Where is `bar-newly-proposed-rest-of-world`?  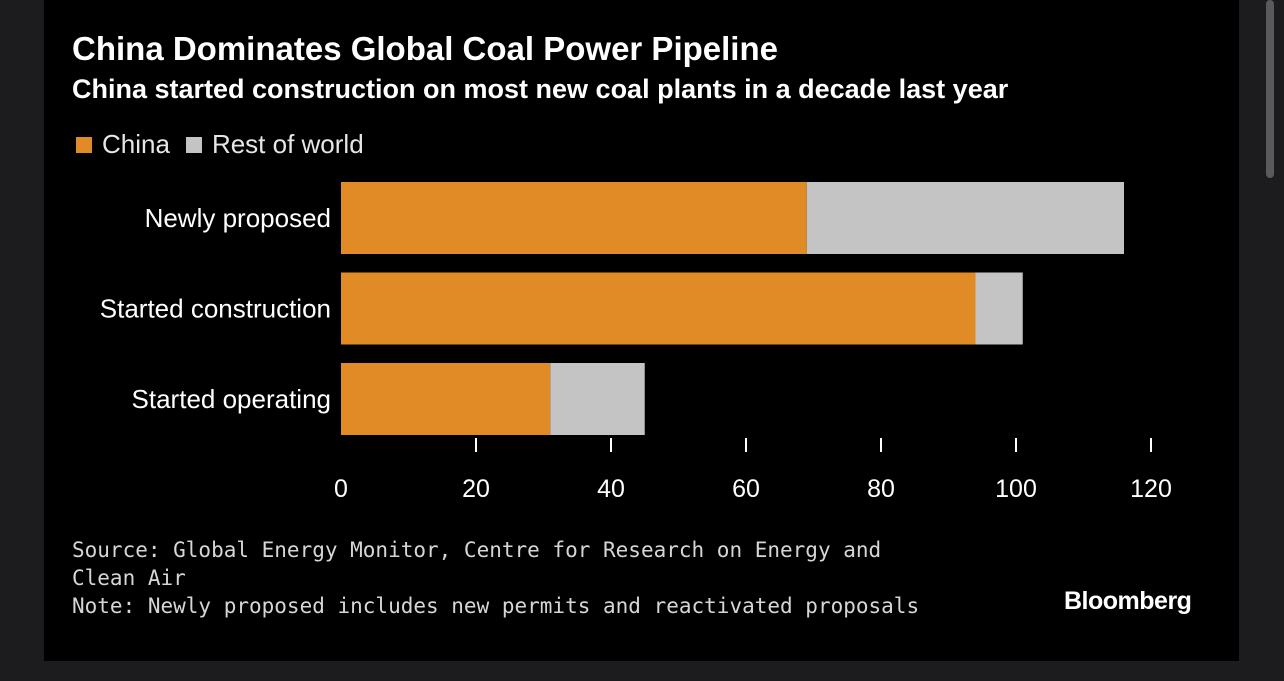 bar-newly-proposed-rest-of-world is located at coordinates (965, 218).